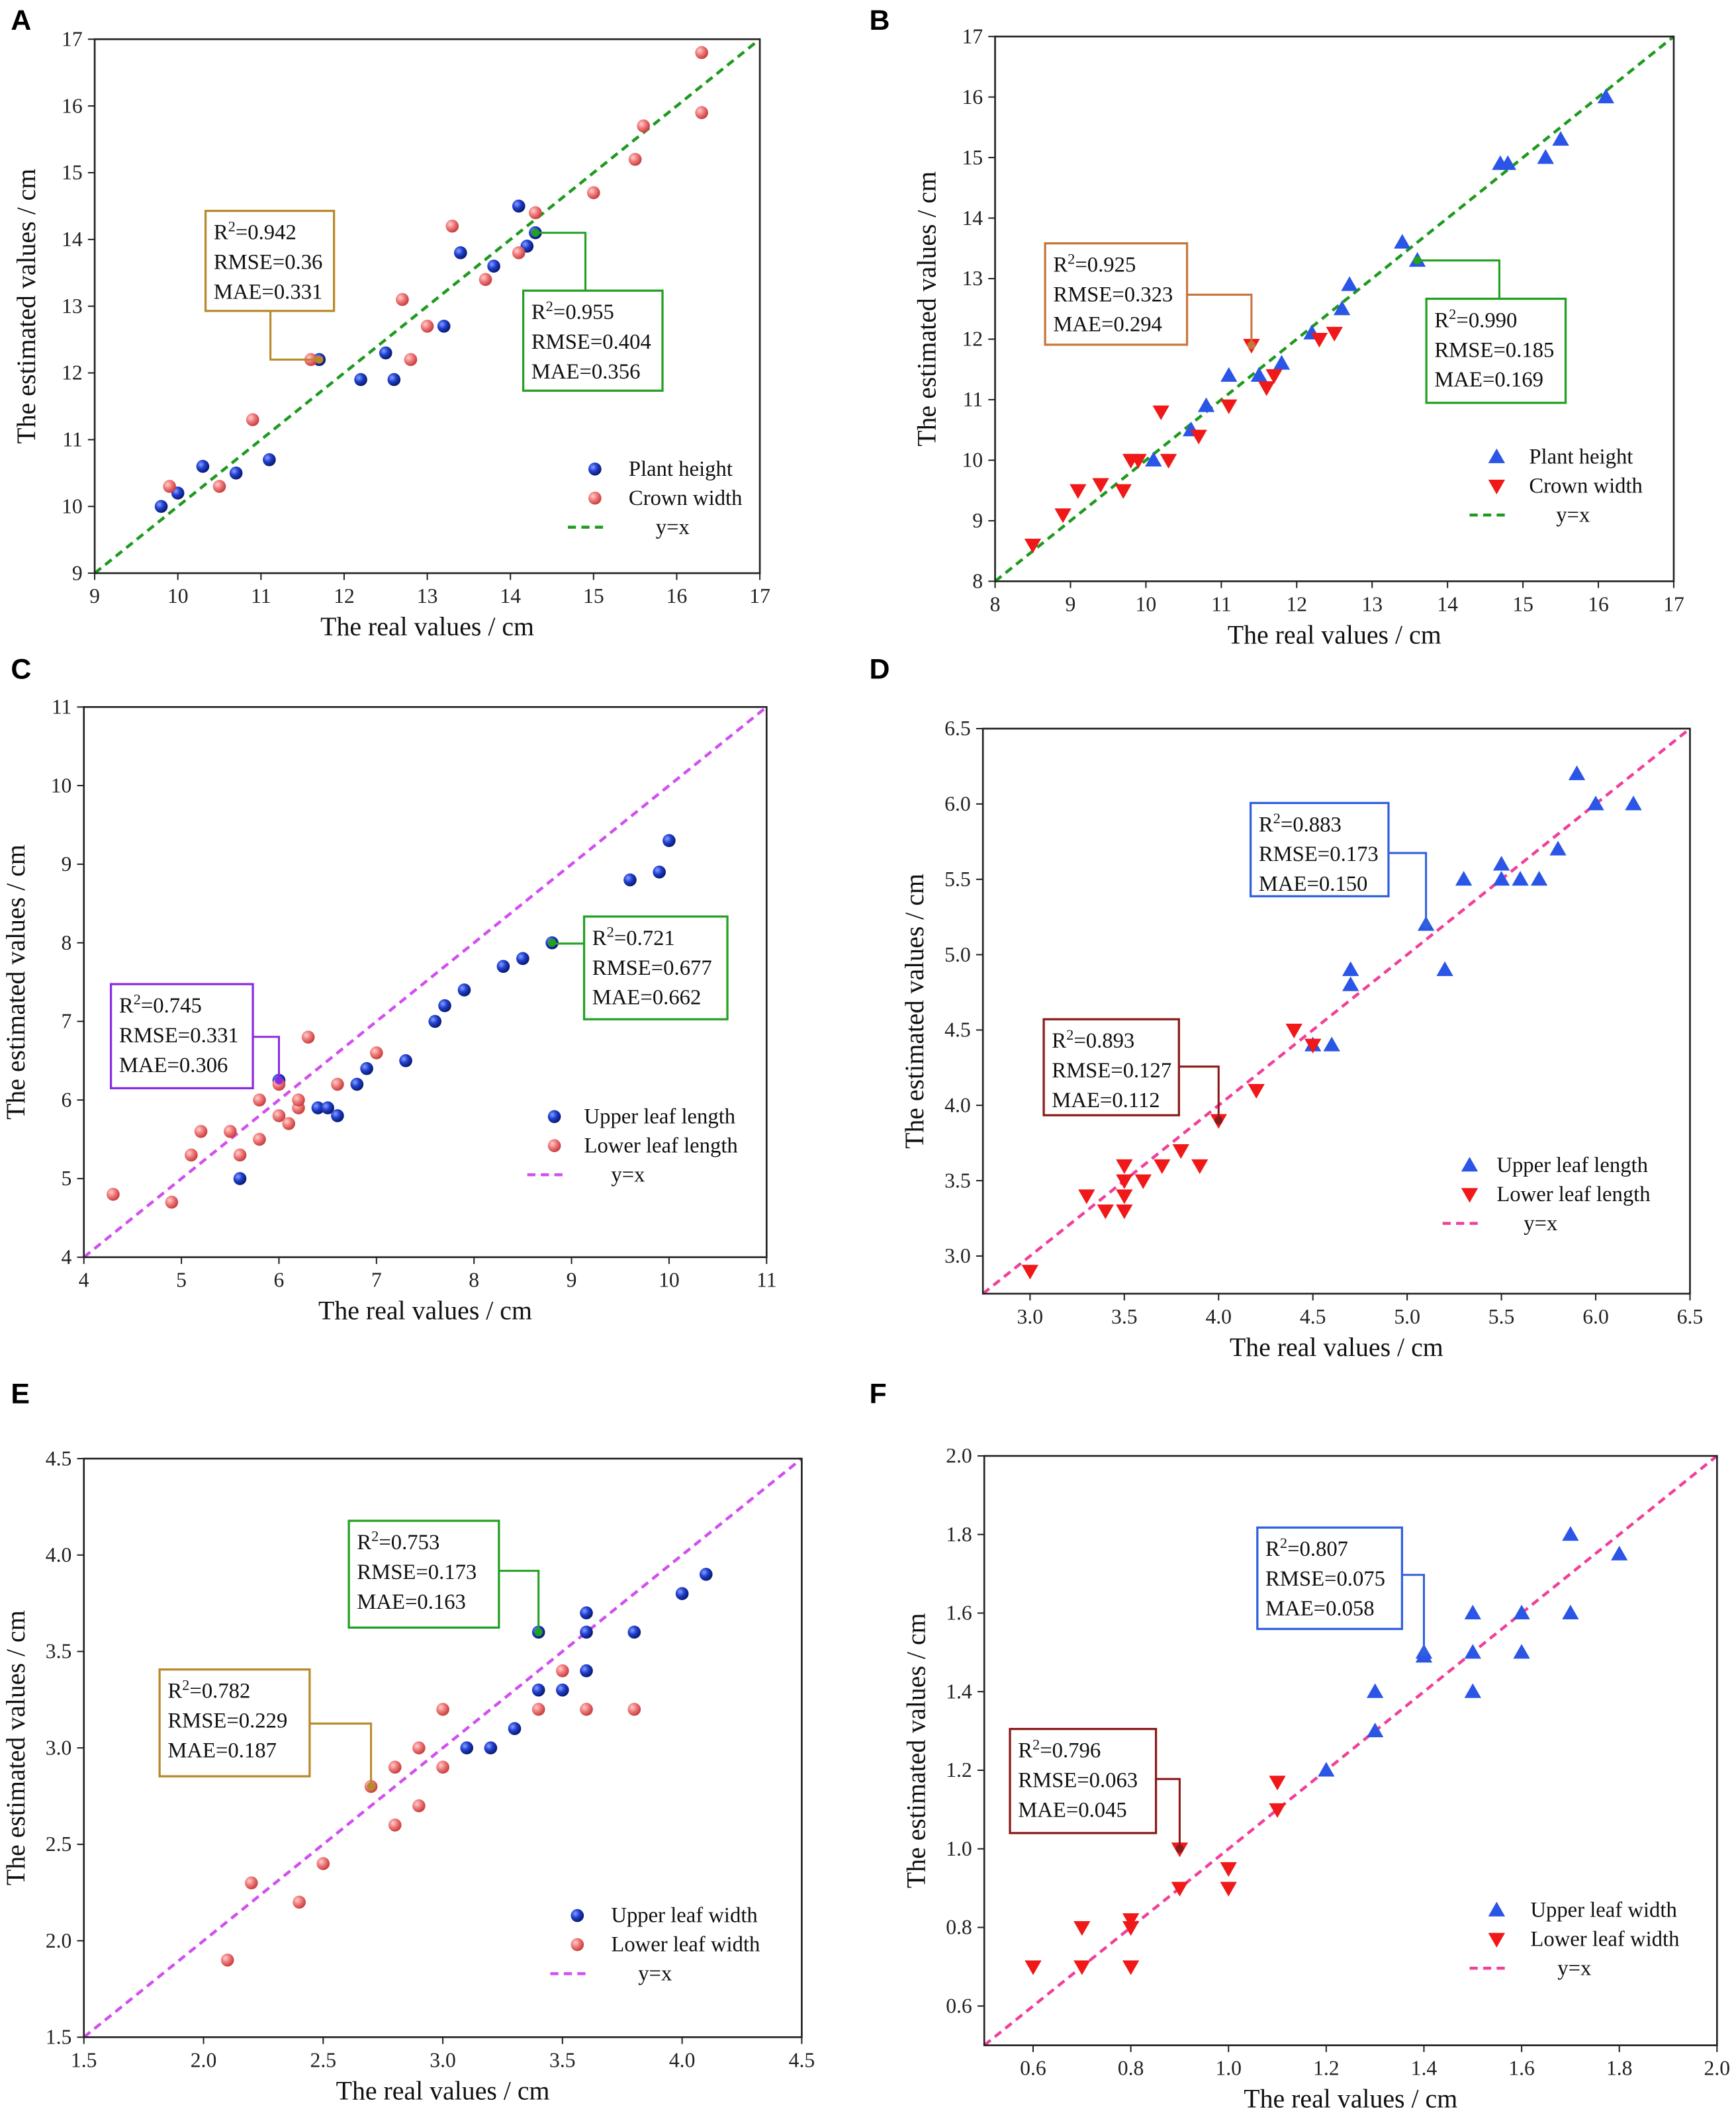  What do you see at coordinates (67, 943) in the screenshot?
I see `y-tick-label: 8` at bounding box center [67, 943].